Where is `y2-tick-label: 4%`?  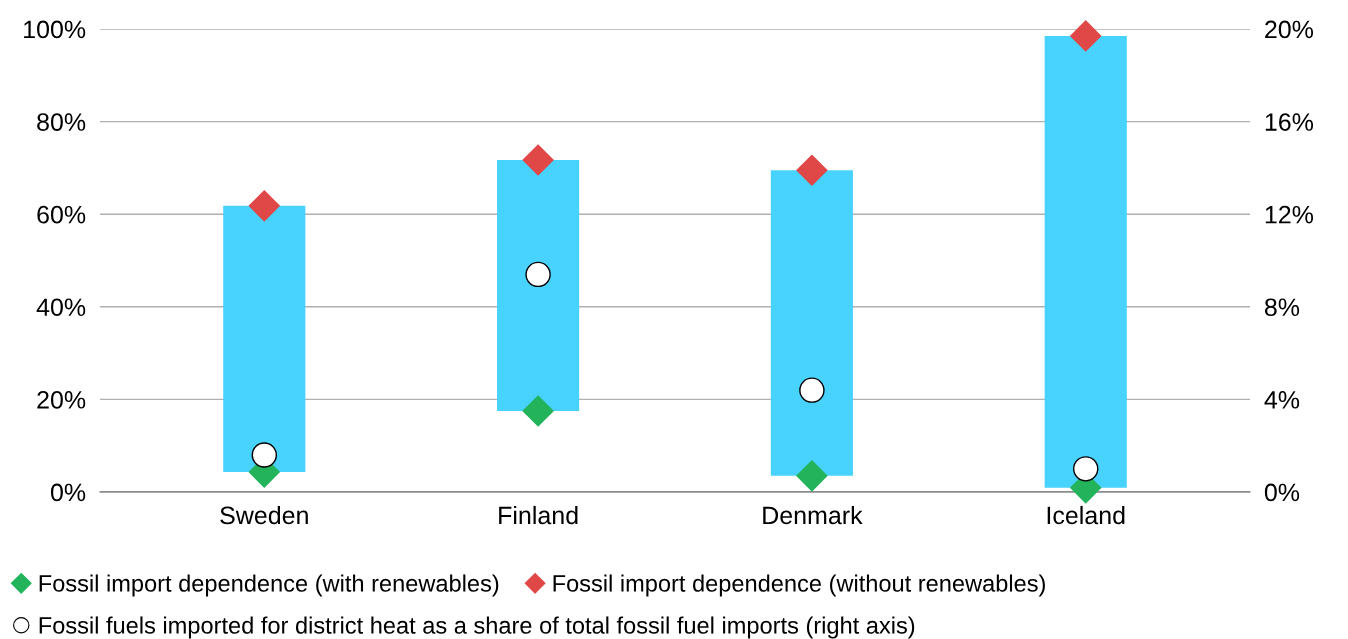
y2-tick-label: 4% is located at coordinates (1282, 400).